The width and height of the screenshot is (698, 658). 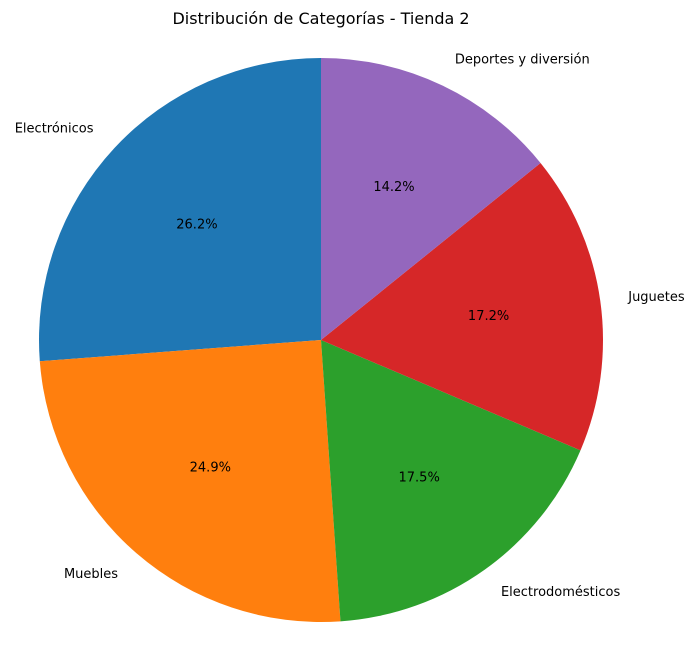 What do you see at coordinates (210, 467) in the screenshot?
I see `percent-label: 24.9%` at bounding box center [210, 467].